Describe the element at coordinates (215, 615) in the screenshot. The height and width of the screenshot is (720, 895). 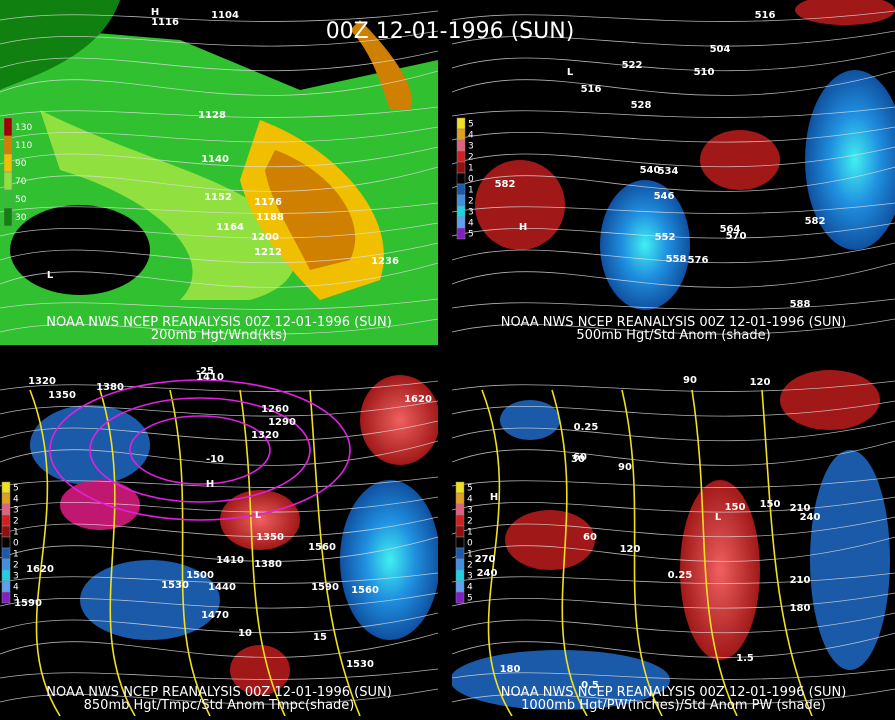
I see `contour-label: 1470` at that location.